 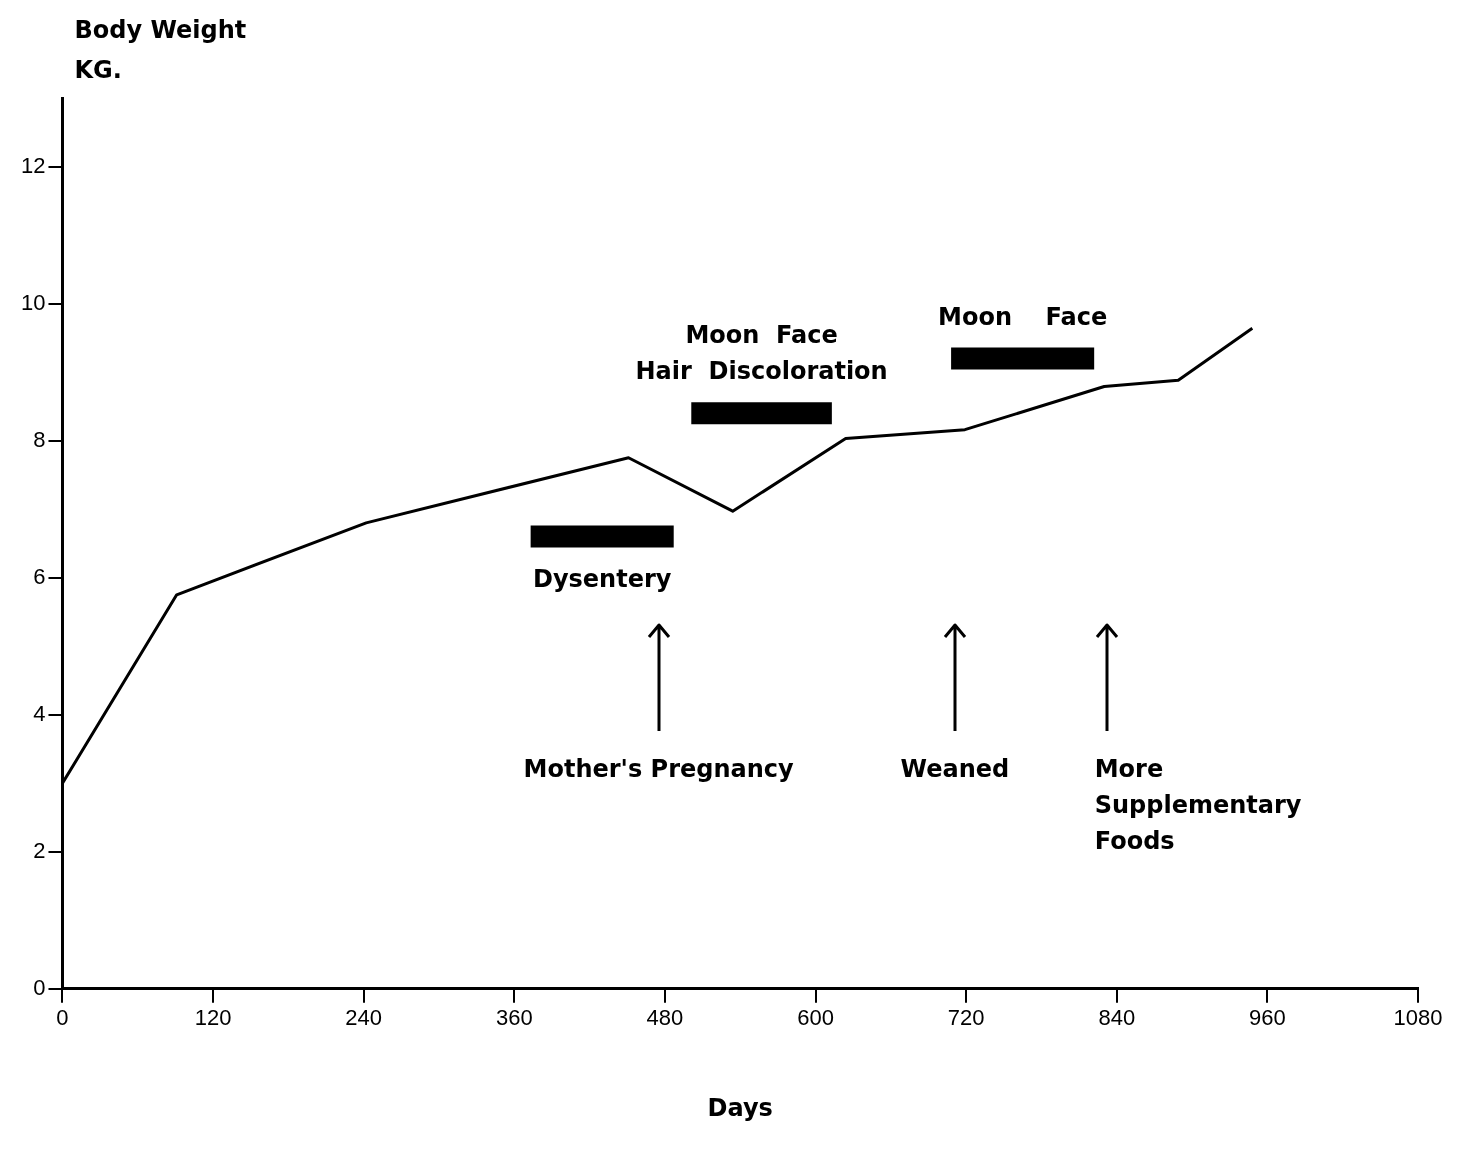 What do you see at coordinates (815, 1018) in the screenshot?
I see `x-tick-label: 600` at bounding box center [815, 1018].